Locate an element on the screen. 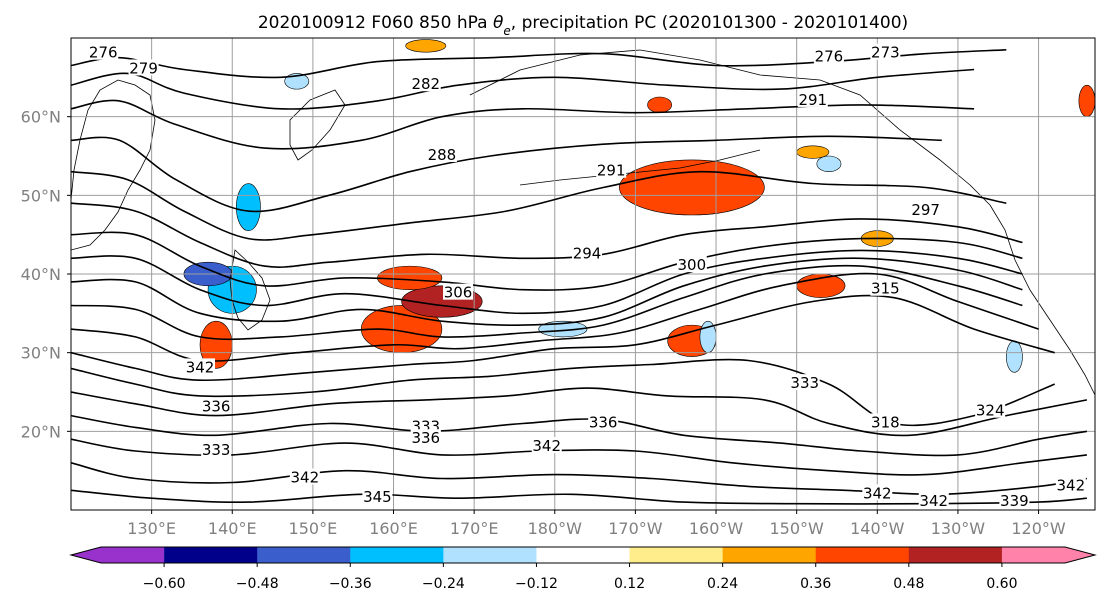 The image size is (1105, 603). contour-label-14: 336 is located at coordinates (216, 407).